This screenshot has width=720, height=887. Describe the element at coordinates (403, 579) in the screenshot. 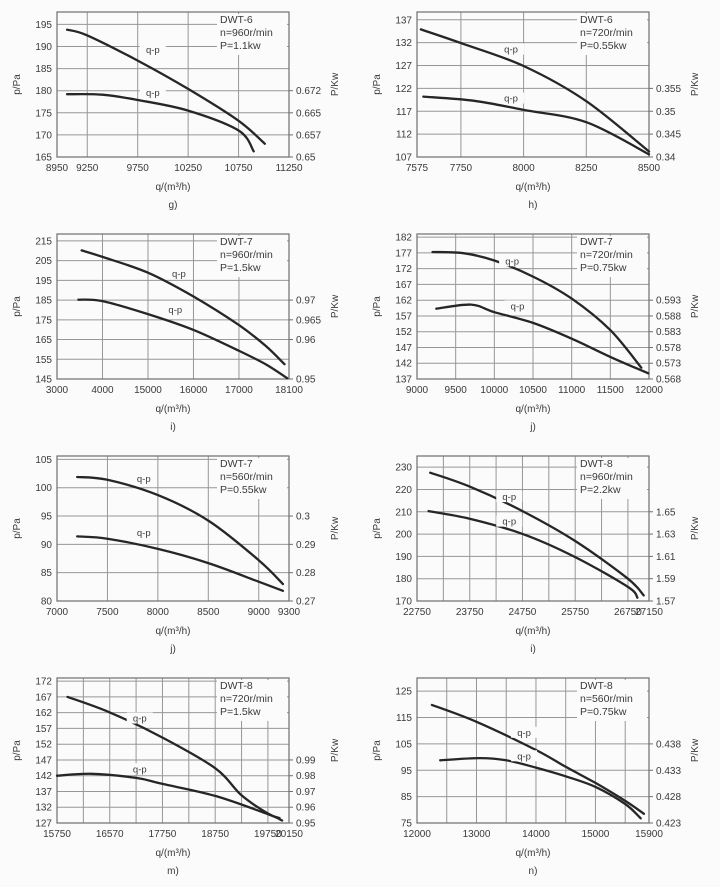

I see `y-left-tick-label: 180` at that location.